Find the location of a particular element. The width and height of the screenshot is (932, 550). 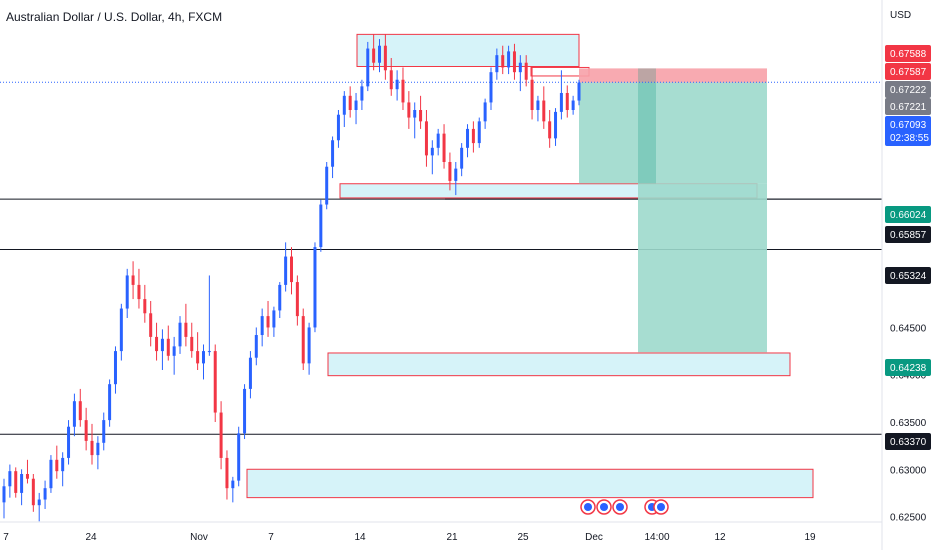

event-flag-icon is located at coordinates (604, 507).